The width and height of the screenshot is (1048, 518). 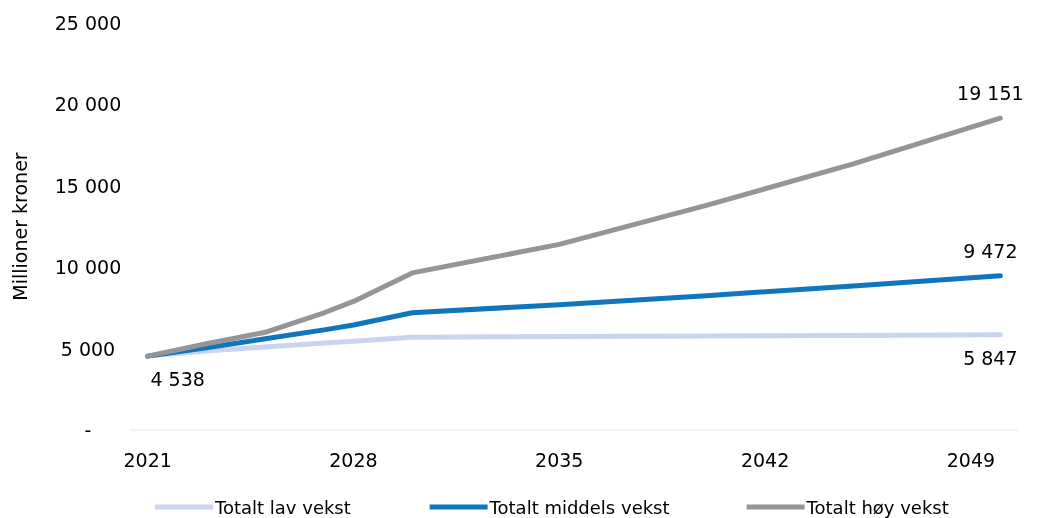 What do you see at coordinates (88, 267) in the screenshot?
I see `y-tick-label: 10 000` at bounding box center [88, 267].